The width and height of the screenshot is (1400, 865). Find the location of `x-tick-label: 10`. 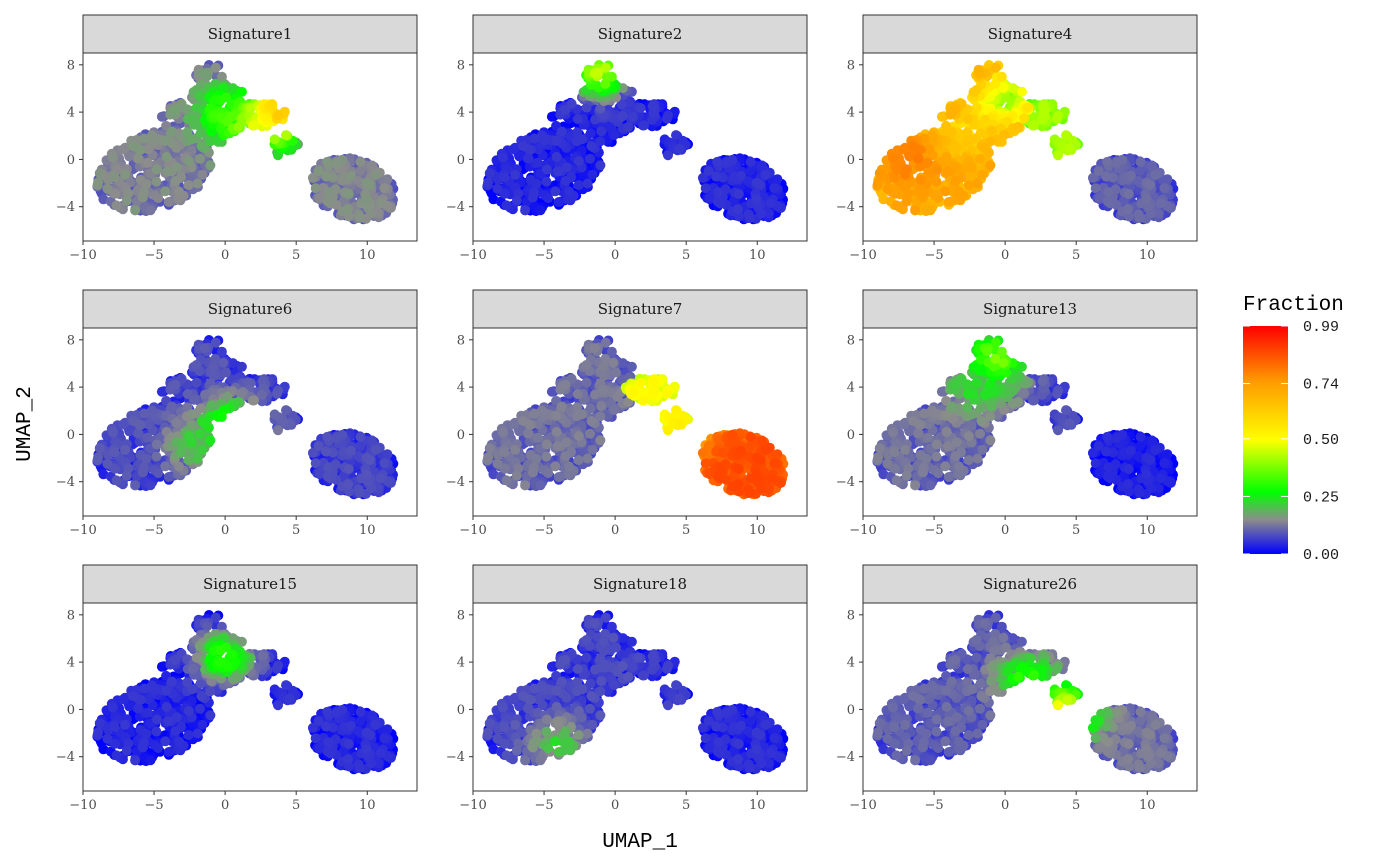

x-tick-label: 10 is located at coordinates (757, 255).